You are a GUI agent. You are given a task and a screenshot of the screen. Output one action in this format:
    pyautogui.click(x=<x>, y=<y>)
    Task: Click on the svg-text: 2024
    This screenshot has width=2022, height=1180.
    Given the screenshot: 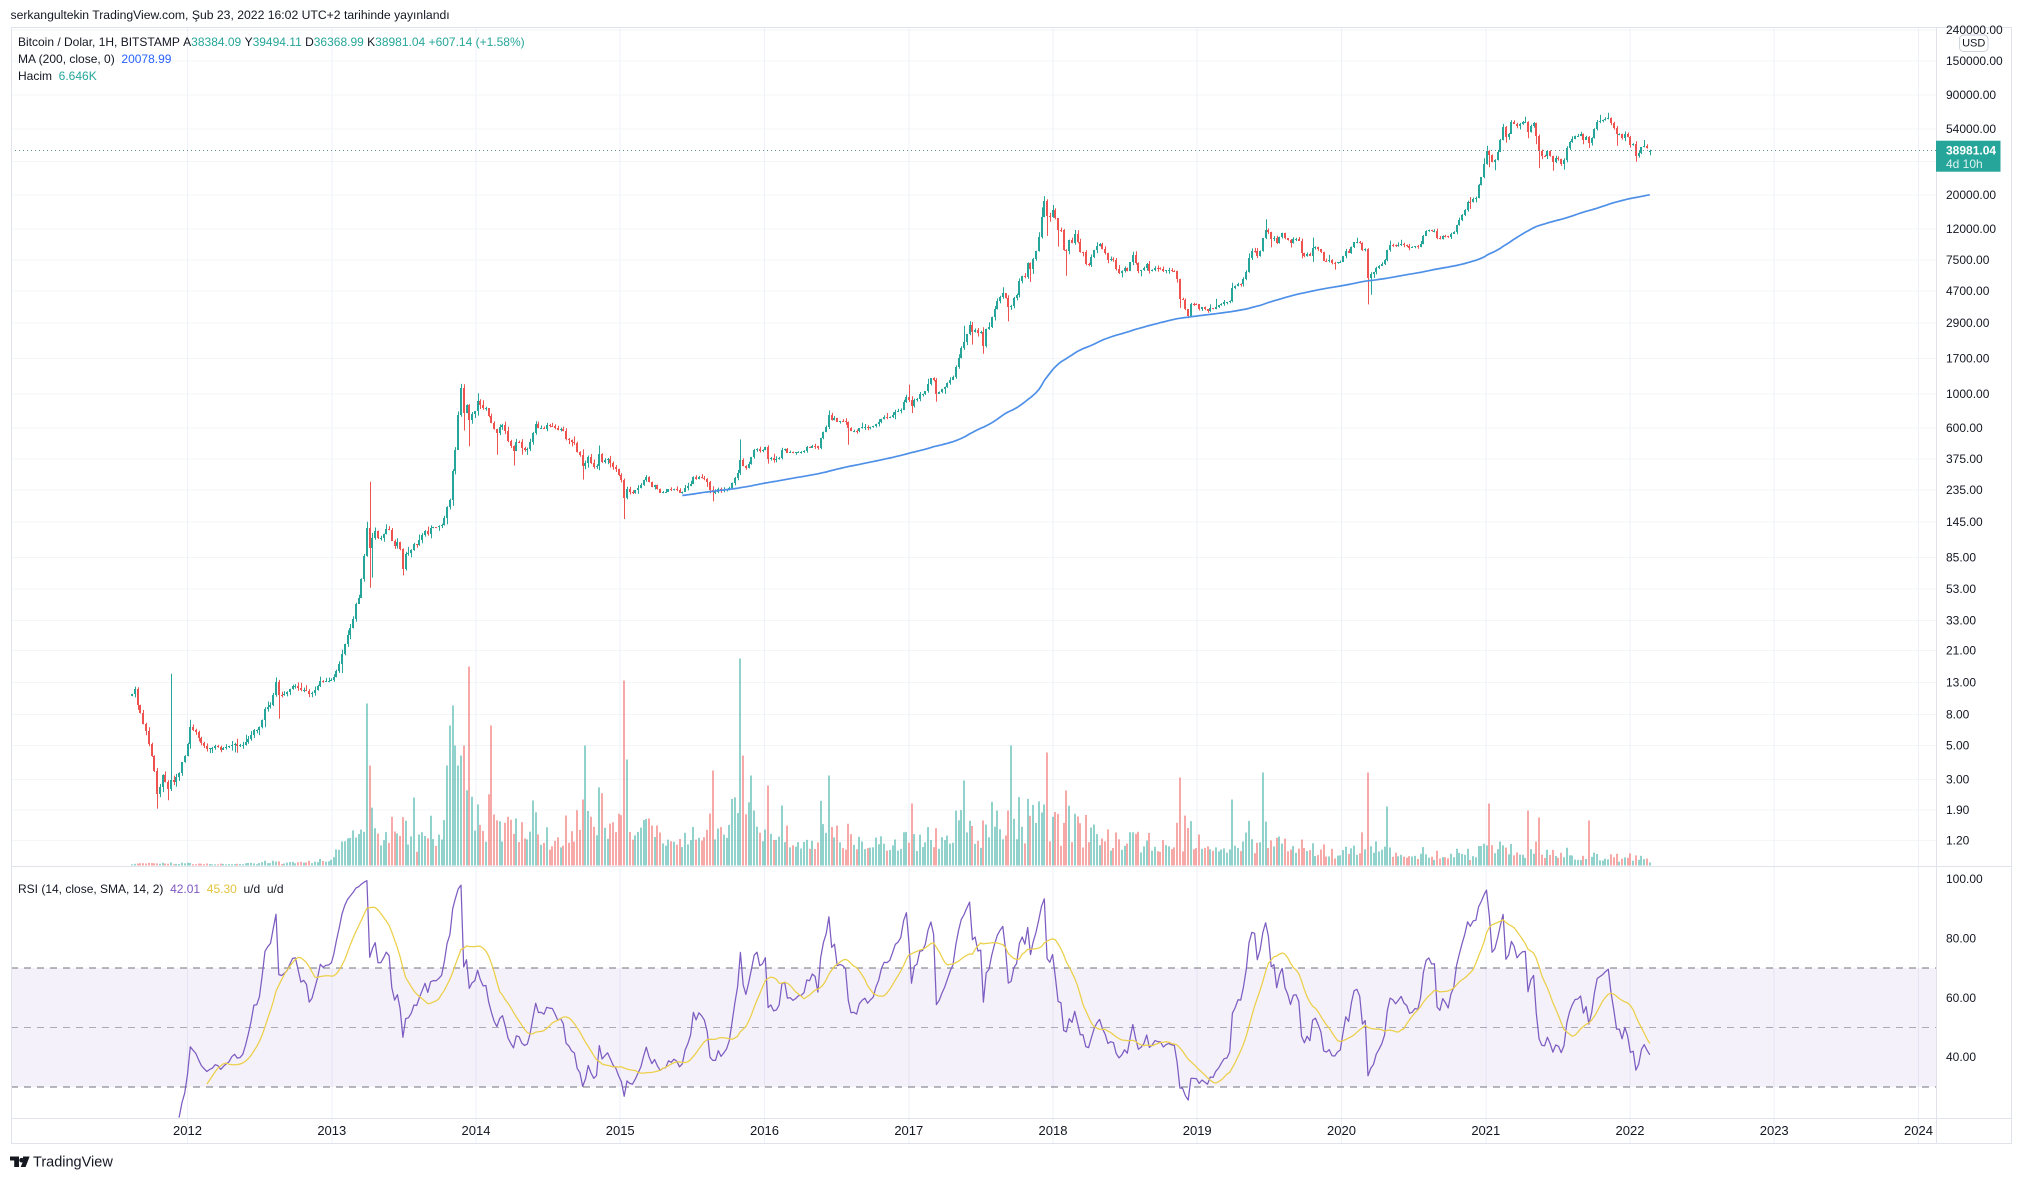 What is the action you would take?
    pyautogui.click(x=1918, y=1130)
    